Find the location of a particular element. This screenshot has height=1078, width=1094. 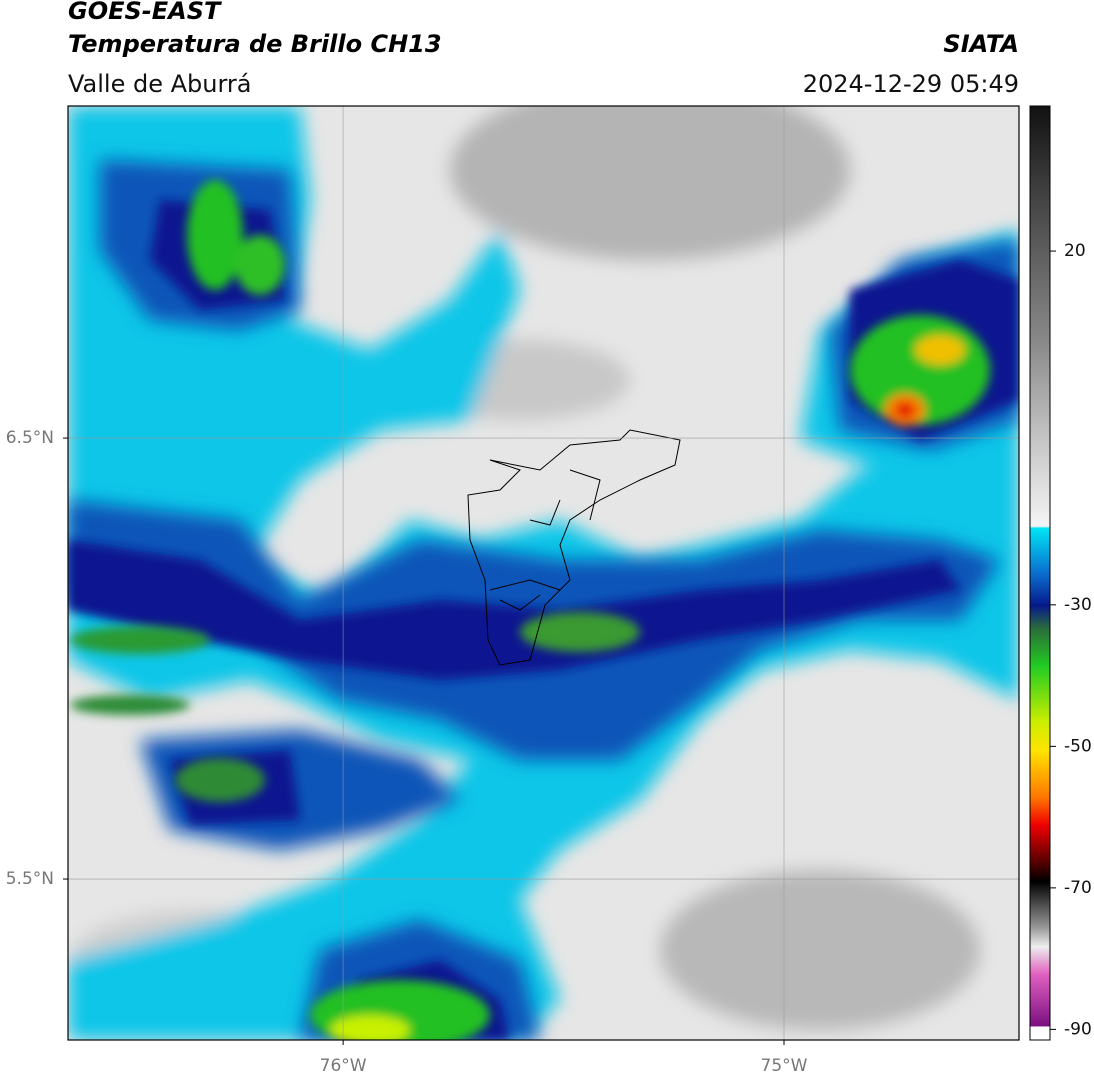

colorbar-tick-label: -70 is located at coordinates (1078, 888).